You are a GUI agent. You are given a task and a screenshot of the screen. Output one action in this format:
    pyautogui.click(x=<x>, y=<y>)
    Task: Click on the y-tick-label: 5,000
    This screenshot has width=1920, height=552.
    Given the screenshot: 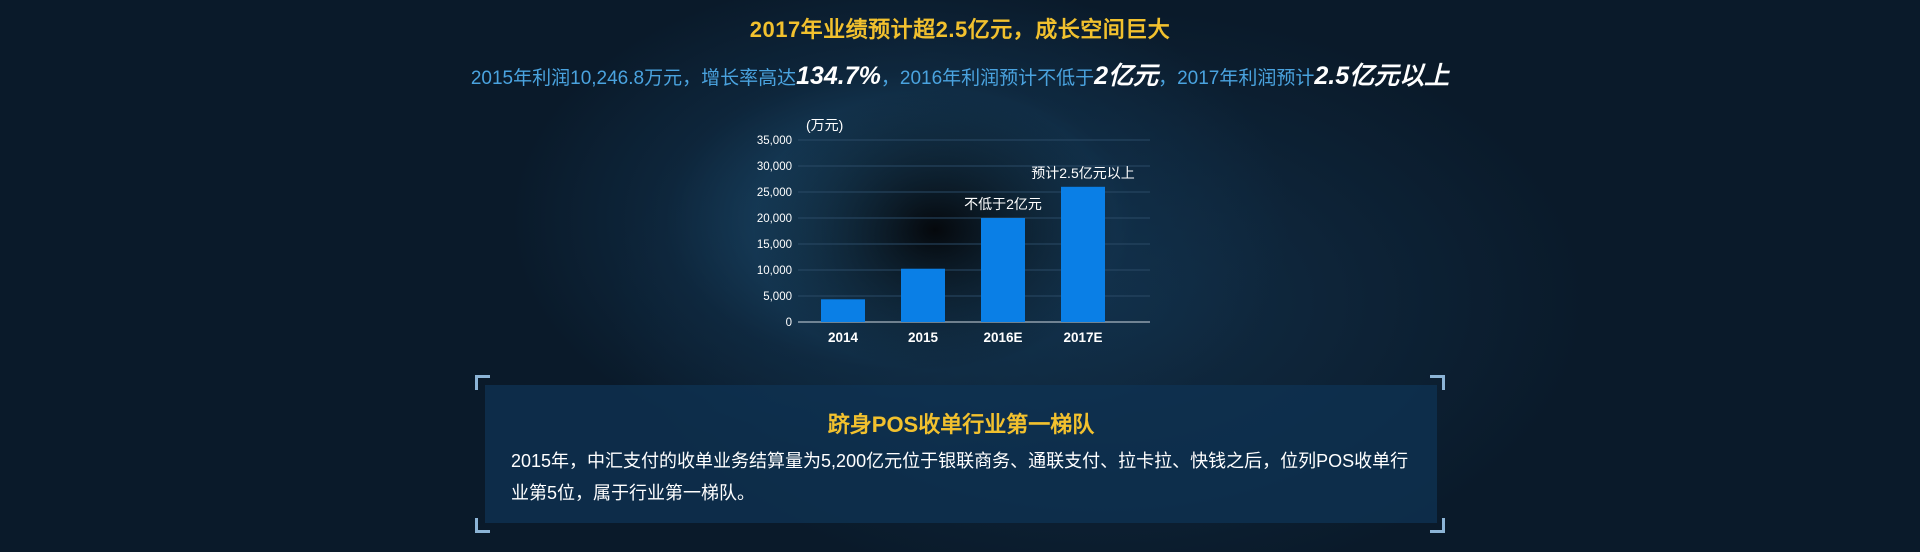 What is the action you would take?
    pyautogui.click(x=777, y=297)
    